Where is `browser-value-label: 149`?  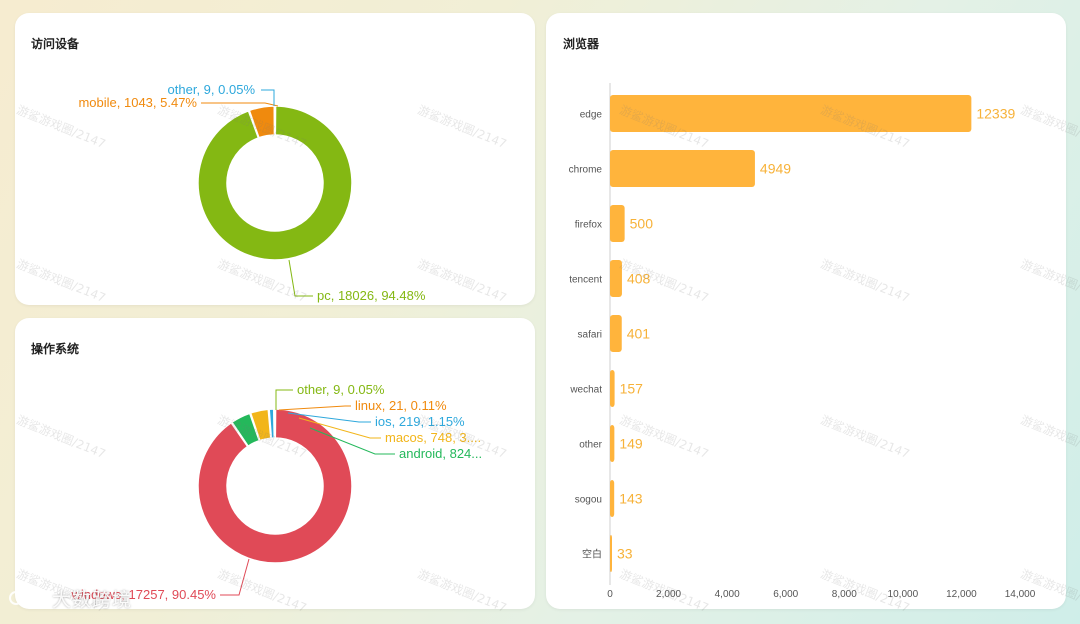
browser-value-label: 149 is located at coordinates (631, 444).